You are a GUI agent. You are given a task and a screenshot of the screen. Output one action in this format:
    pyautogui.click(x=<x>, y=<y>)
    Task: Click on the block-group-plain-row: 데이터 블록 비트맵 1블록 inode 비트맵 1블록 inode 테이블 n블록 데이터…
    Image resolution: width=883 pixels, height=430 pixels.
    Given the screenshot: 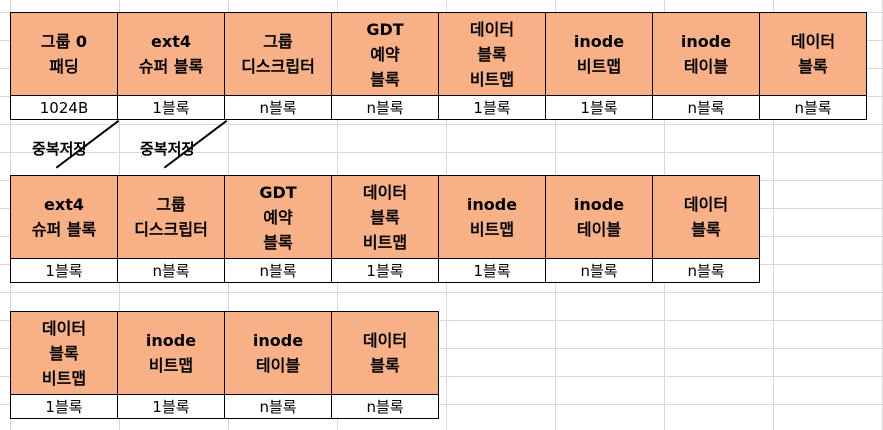 What is the action you would take?
    pyautogui.click(x=224, y=365)
    